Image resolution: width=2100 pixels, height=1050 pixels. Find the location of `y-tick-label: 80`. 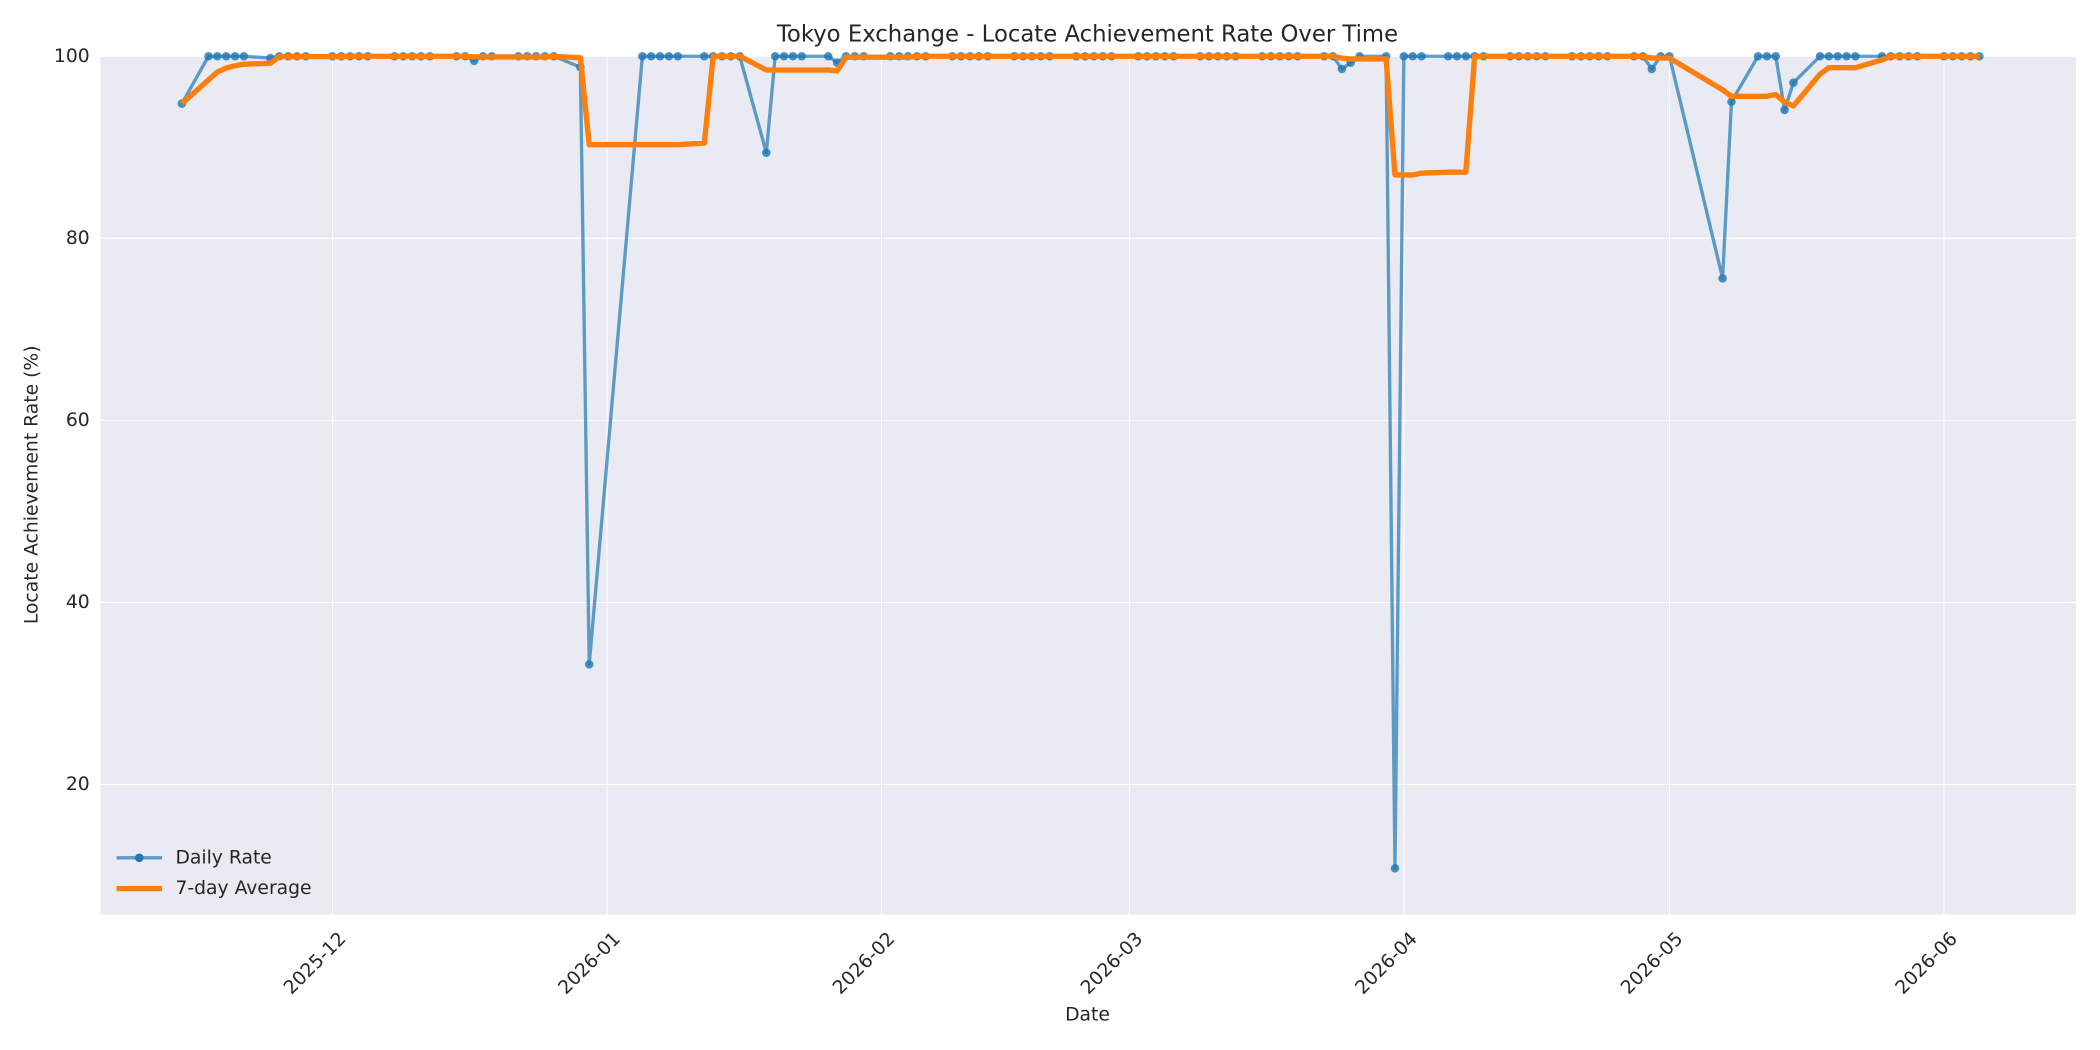

y-tick-label: 80 is located at coordinates (78, 238).